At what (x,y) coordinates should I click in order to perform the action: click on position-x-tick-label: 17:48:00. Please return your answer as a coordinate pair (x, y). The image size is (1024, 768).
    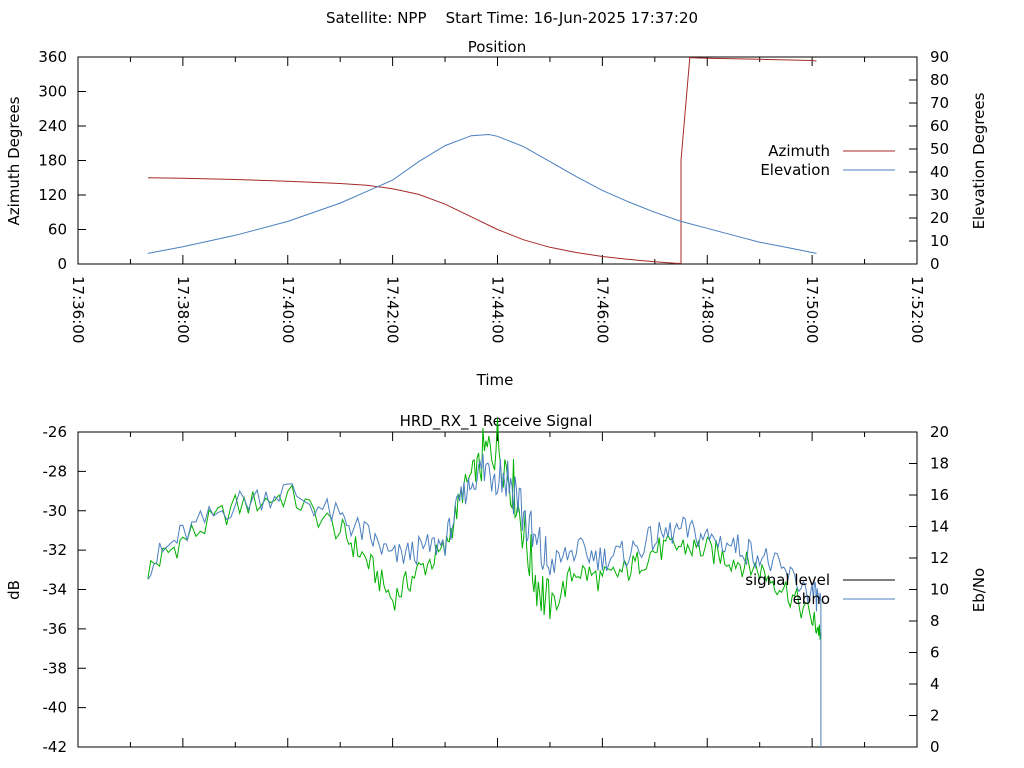
    Looking at the image, I should click on (707, 309).